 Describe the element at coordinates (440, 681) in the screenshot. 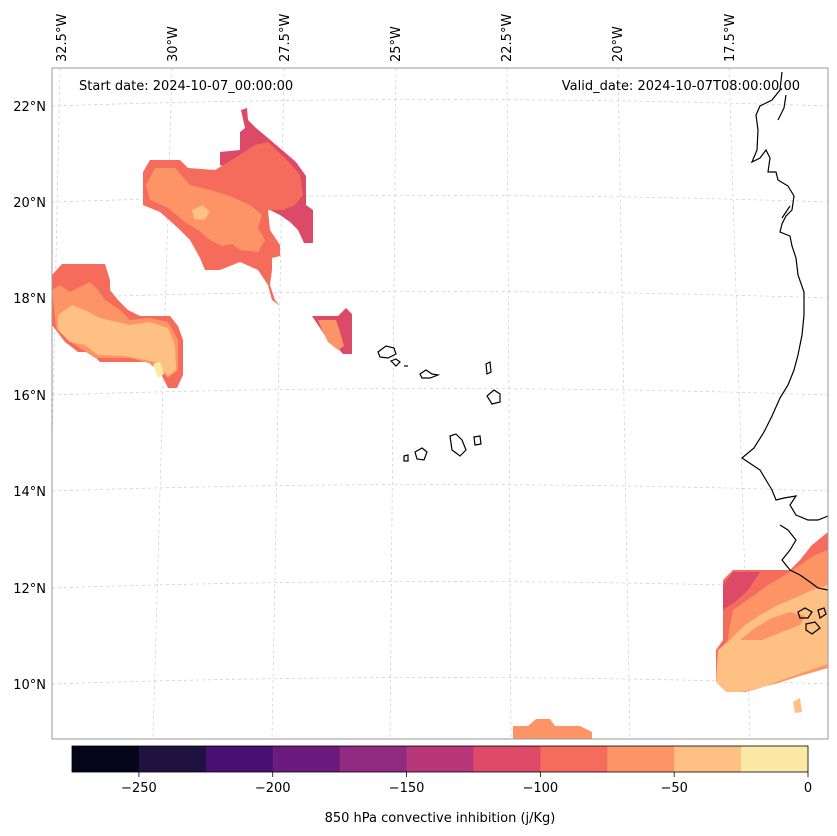

I see `parallel-10n` at that location.